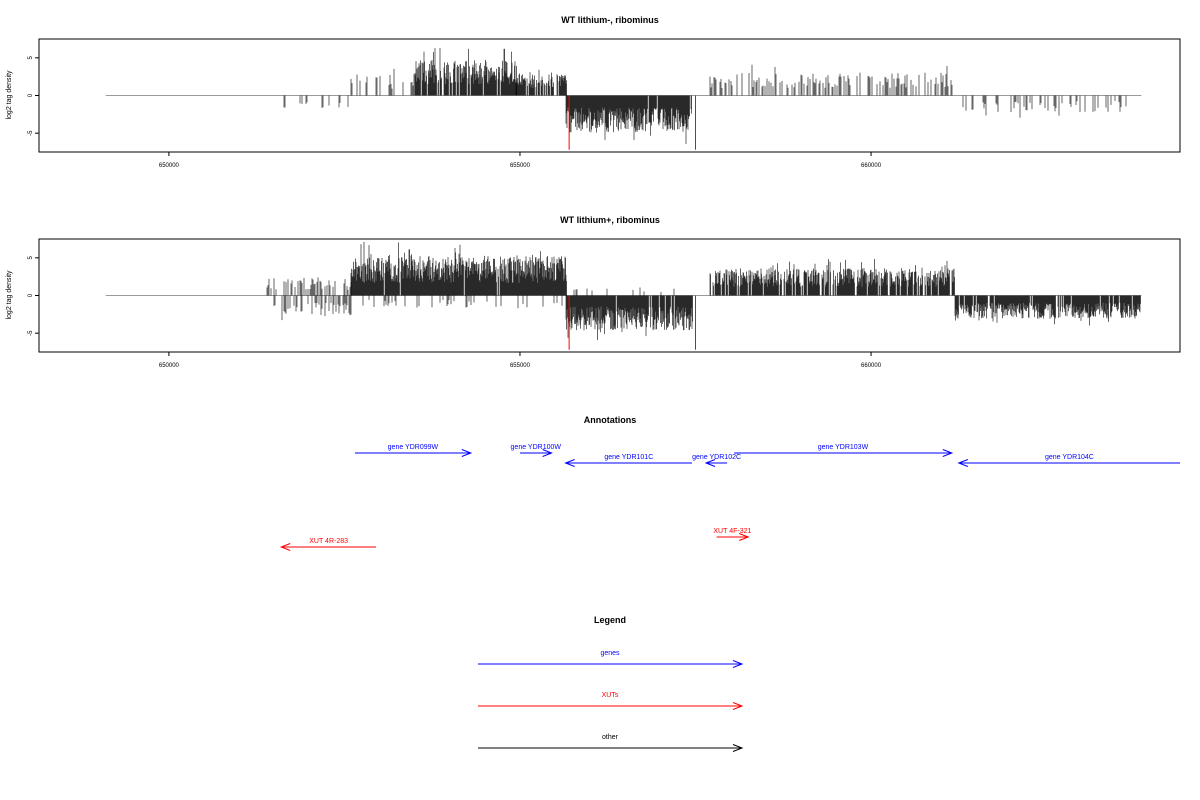 The height and width of the screenshot is (800, 1200). What do you see at coordinates (9, 95) in the screenshot?
I see `panel-1-ylabel: log2 tag density` at bounding box center [9, 95].